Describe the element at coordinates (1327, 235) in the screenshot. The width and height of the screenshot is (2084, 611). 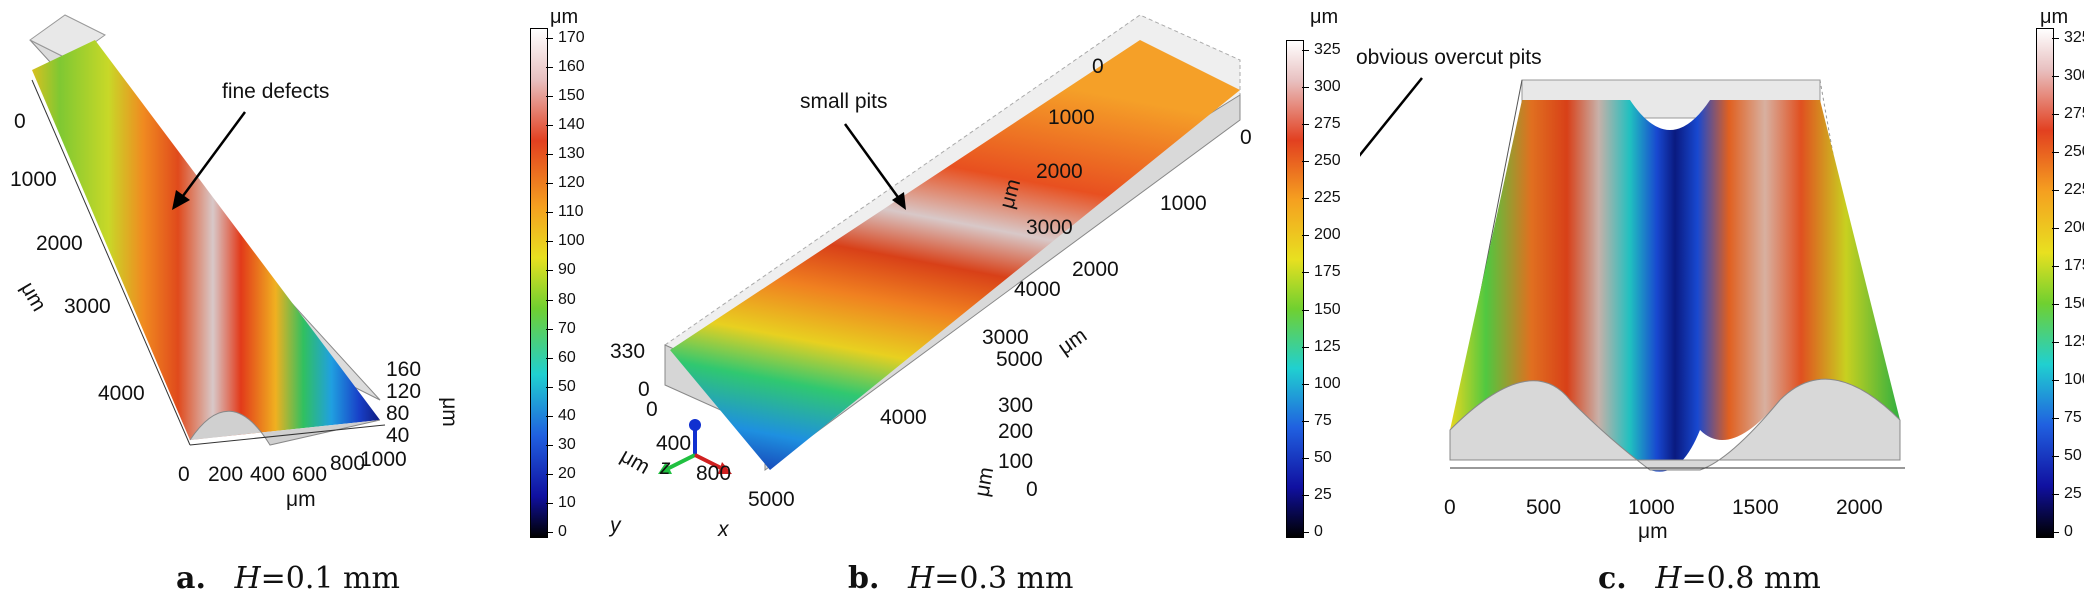
I see `colorbar-tick-label: 200` at that location.